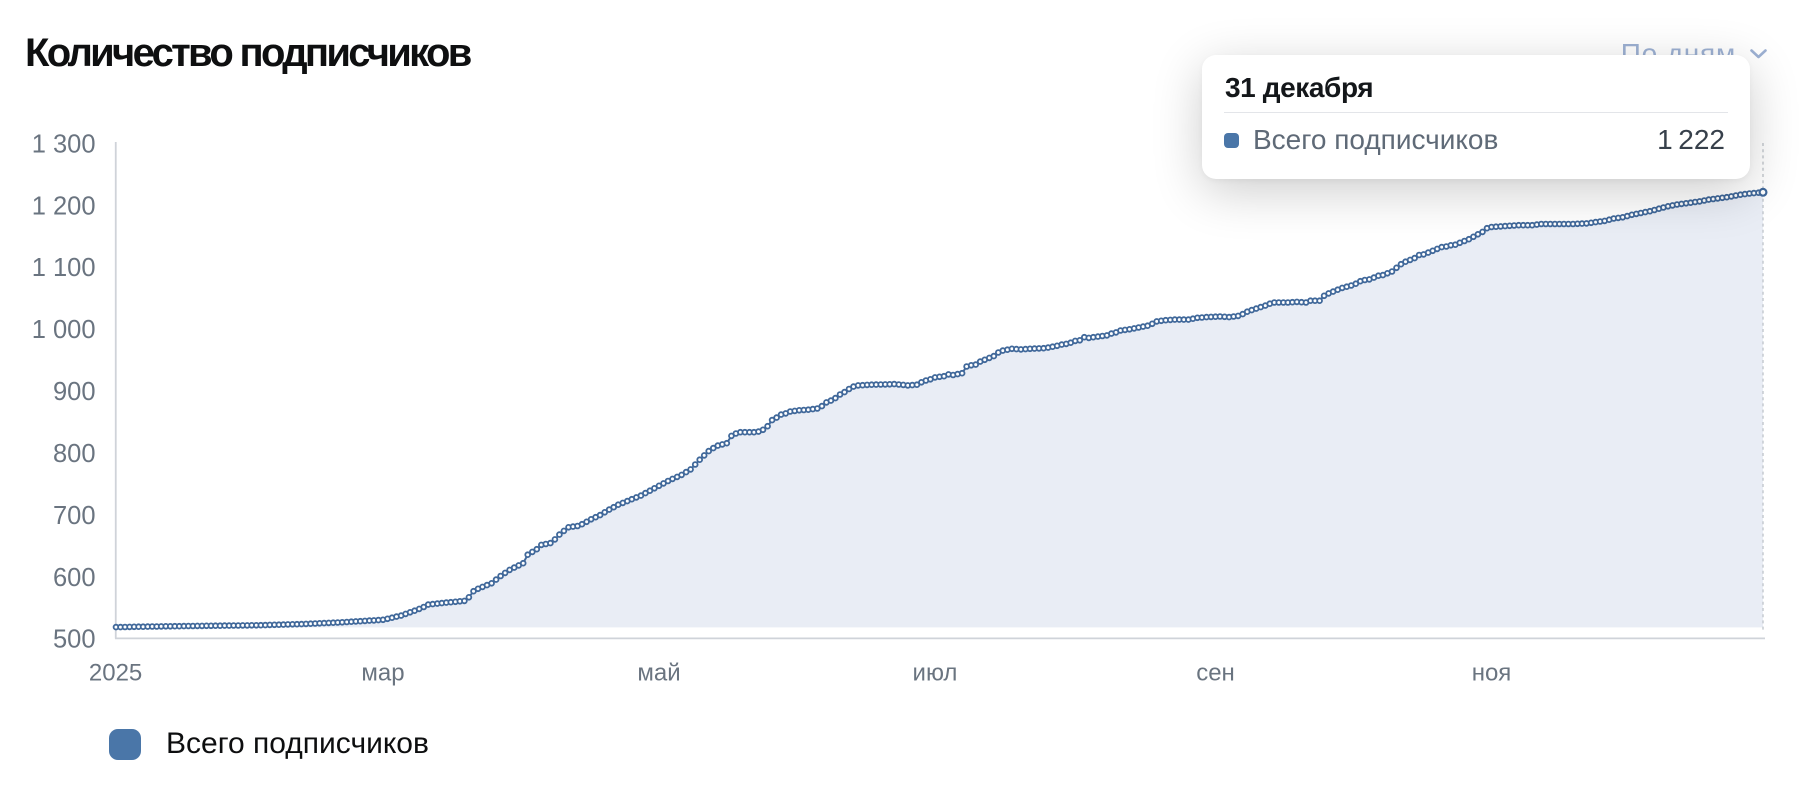  Describe the element at coordinates (74, 578) in the screenshot. I see `svg-text: 600` at that location.